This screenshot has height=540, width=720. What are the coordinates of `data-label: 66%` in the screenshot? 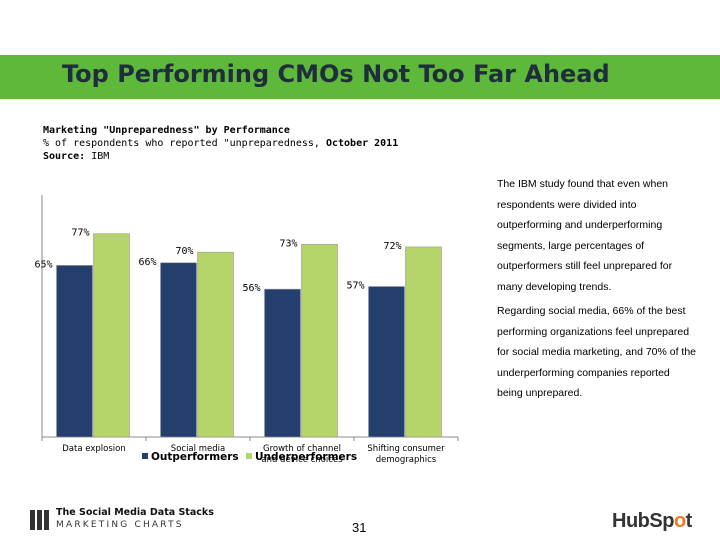 It's located at (147, 262).